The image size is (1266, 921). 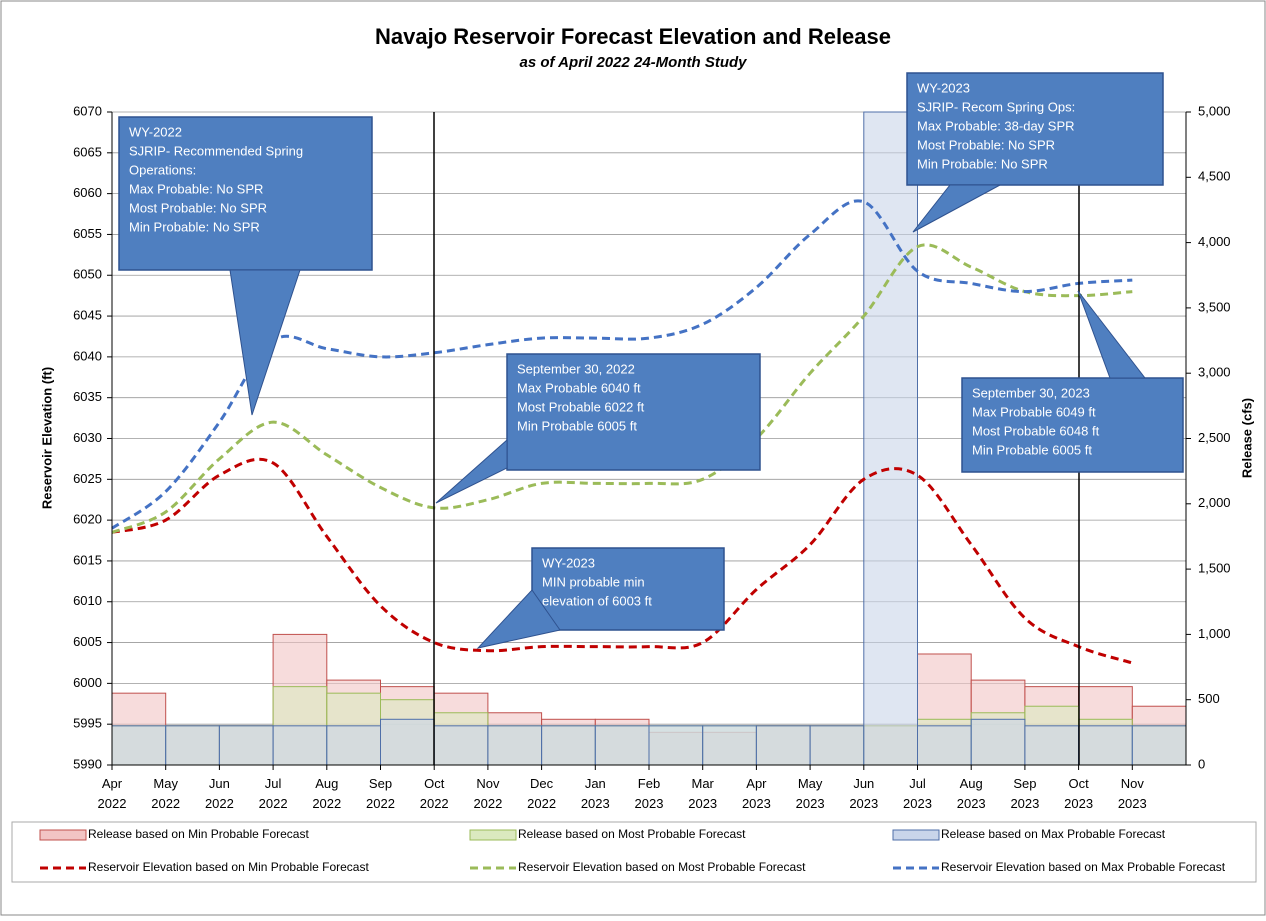 I want to click on callout-text: September 30, 2023, so click(x=1031, y=392).